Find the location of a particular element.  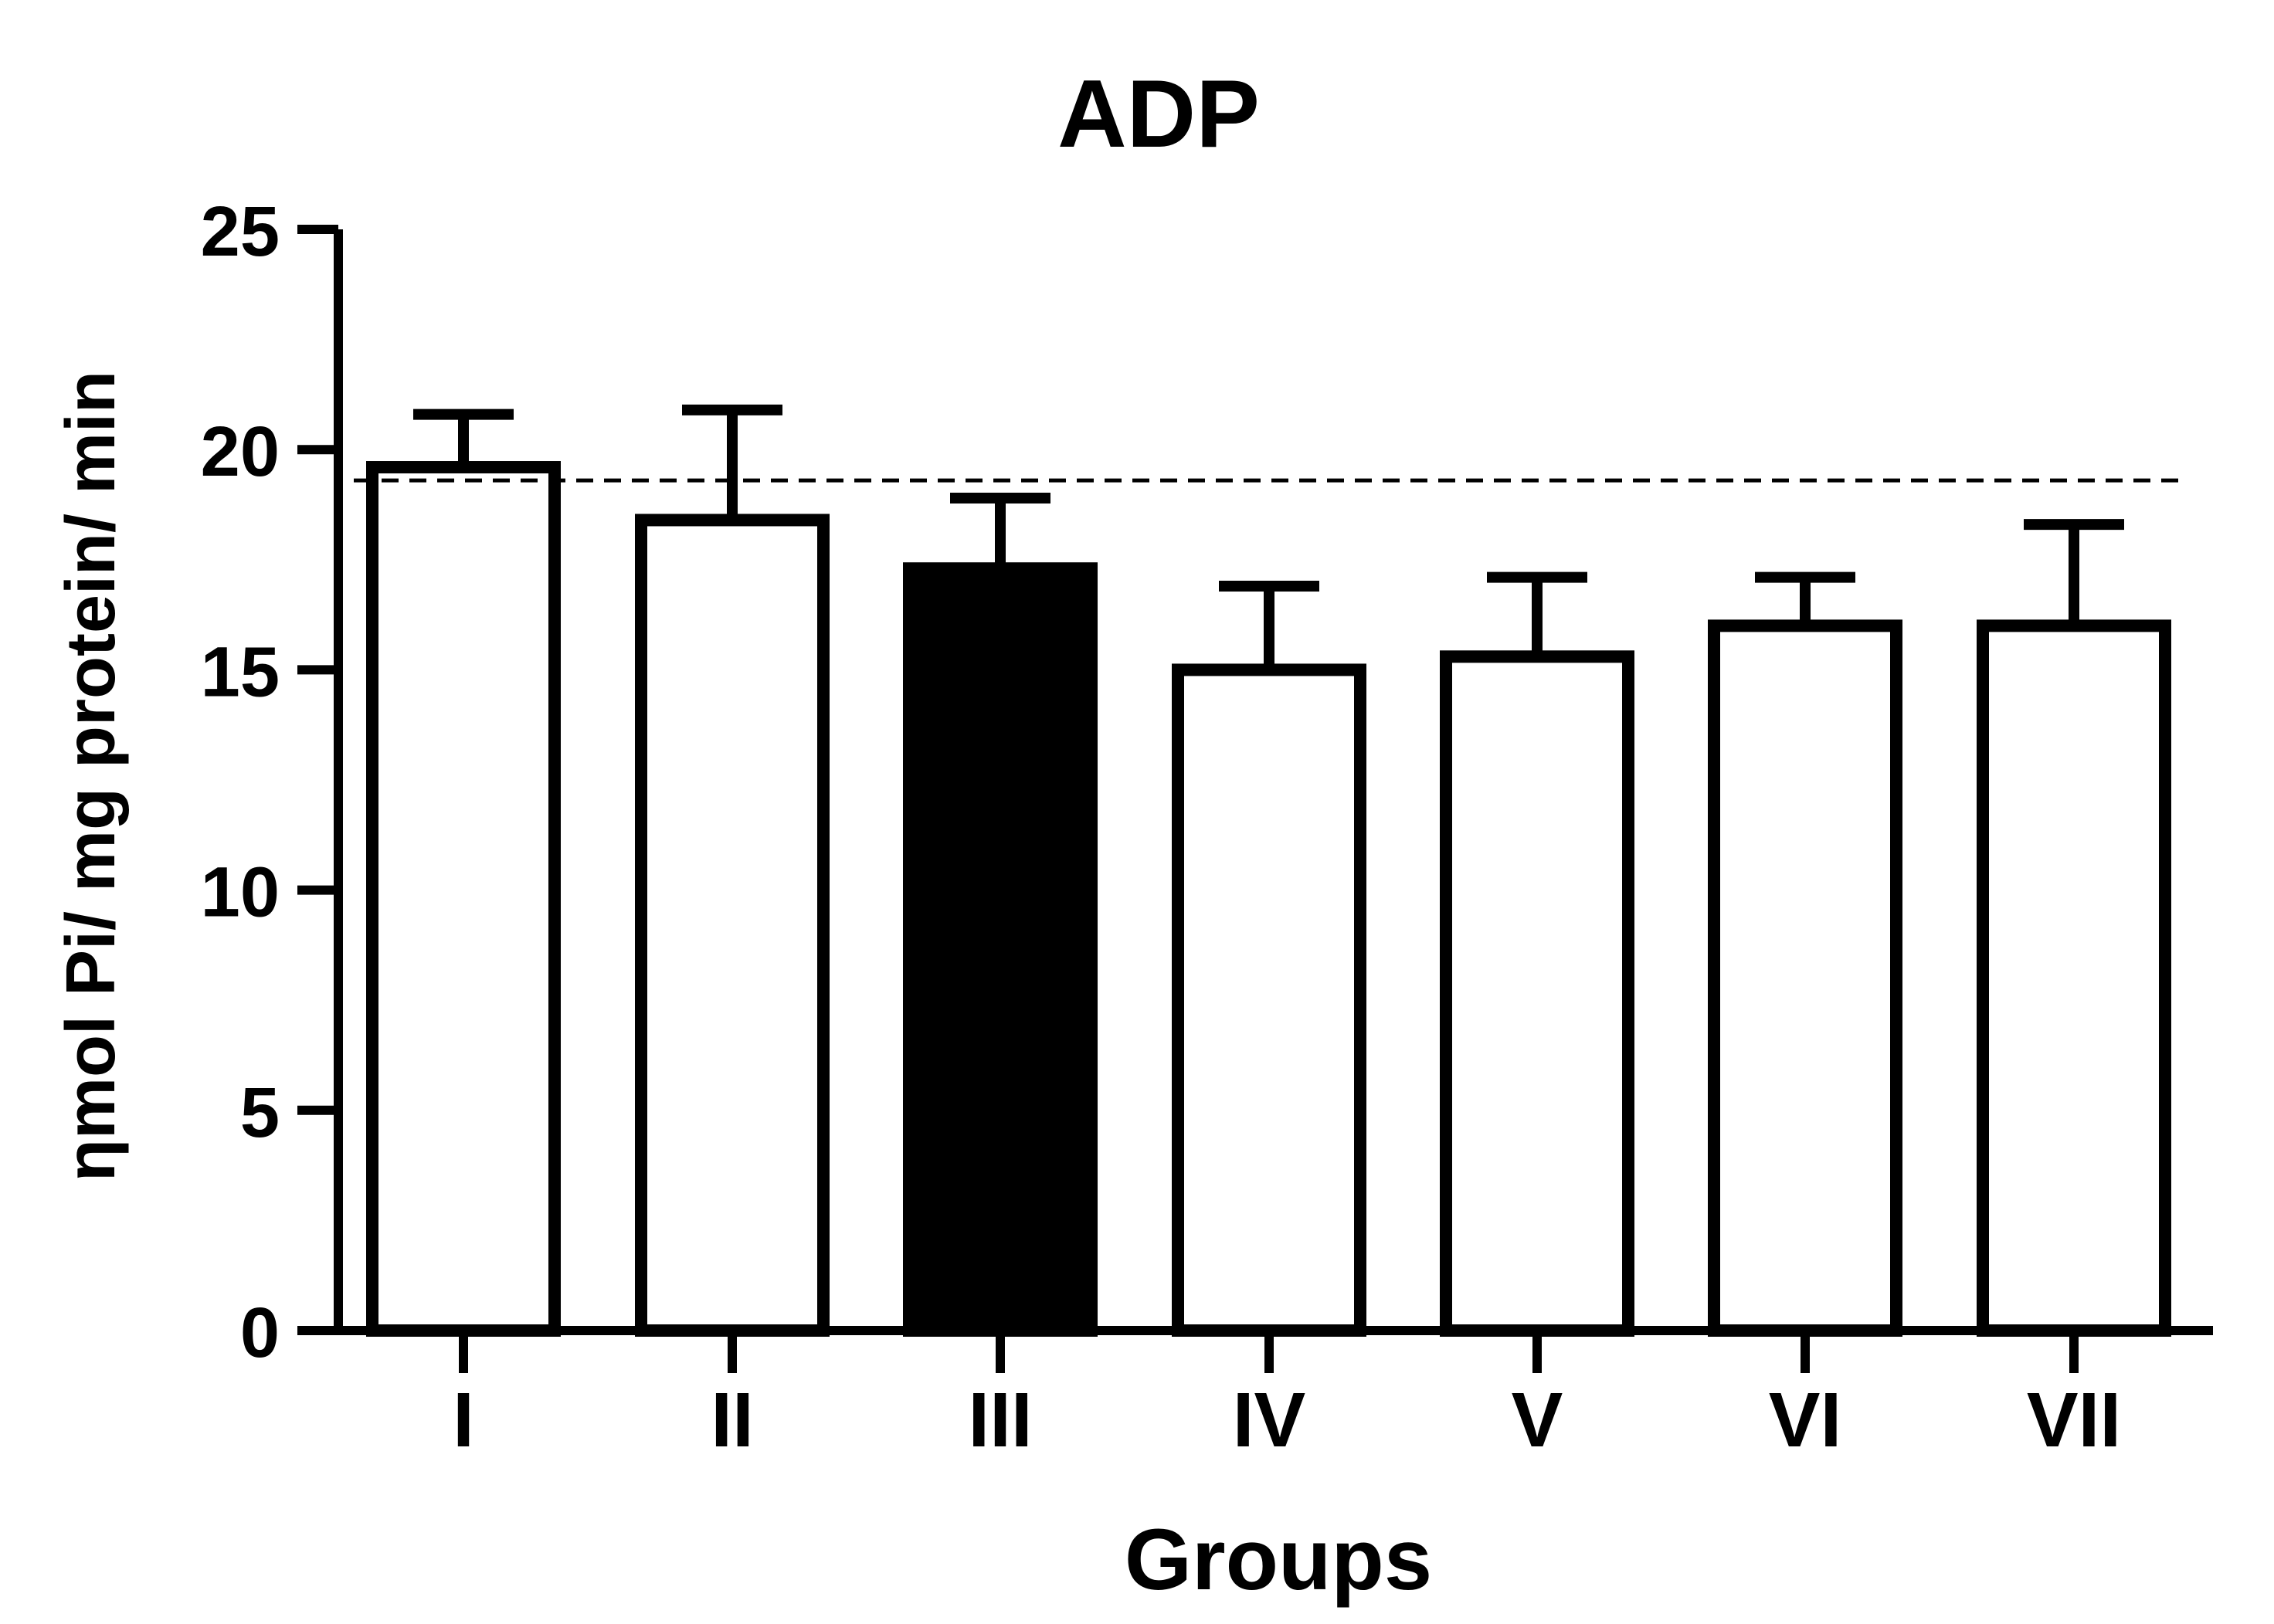

y-tick-label-15: 15 is located at coordinates (240, 671).